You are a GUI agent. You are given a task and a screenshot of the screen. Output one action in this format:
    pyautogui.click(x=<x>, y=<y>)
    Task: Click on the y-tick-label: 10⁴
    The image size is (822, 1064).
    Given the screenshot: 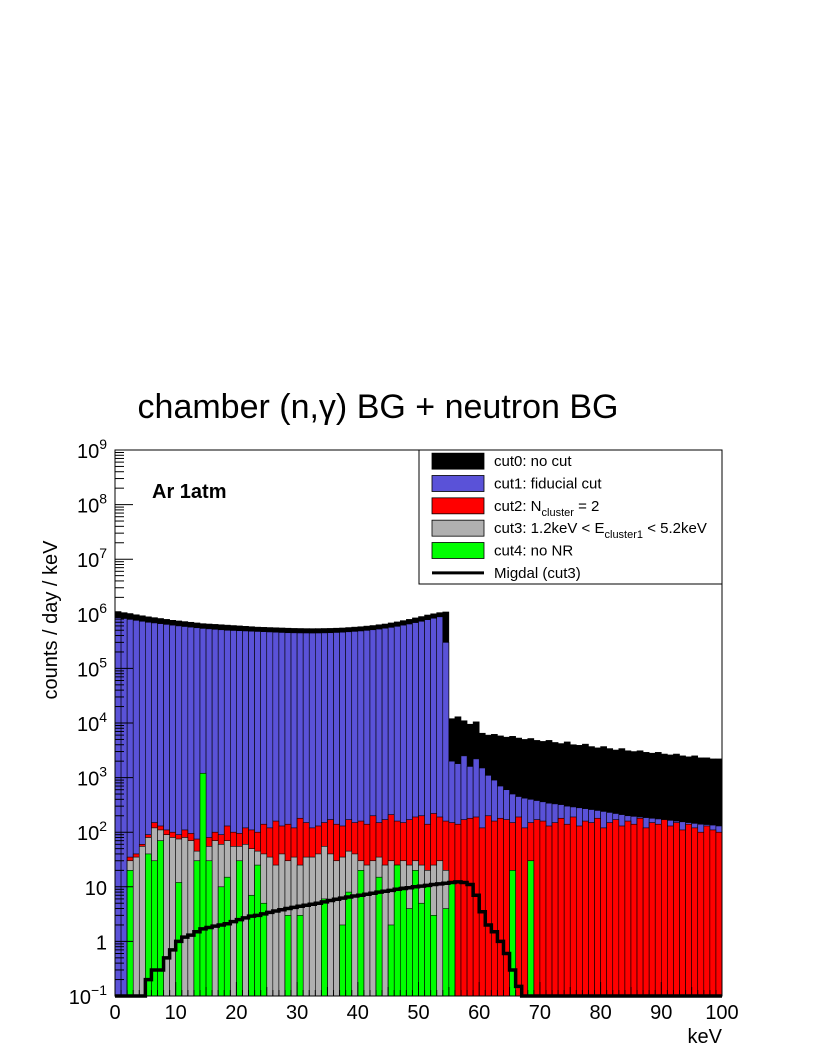 What is the action you would take?
    pyautogui.click(x=92, y=722)
    